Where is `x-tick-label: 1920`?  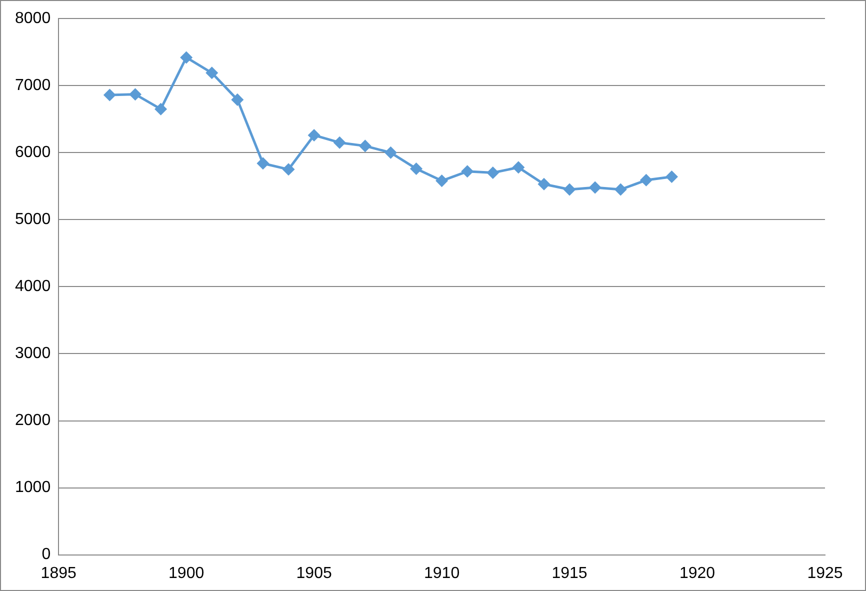
x-tick-label: 1920 is located at coordinates (697, 573).